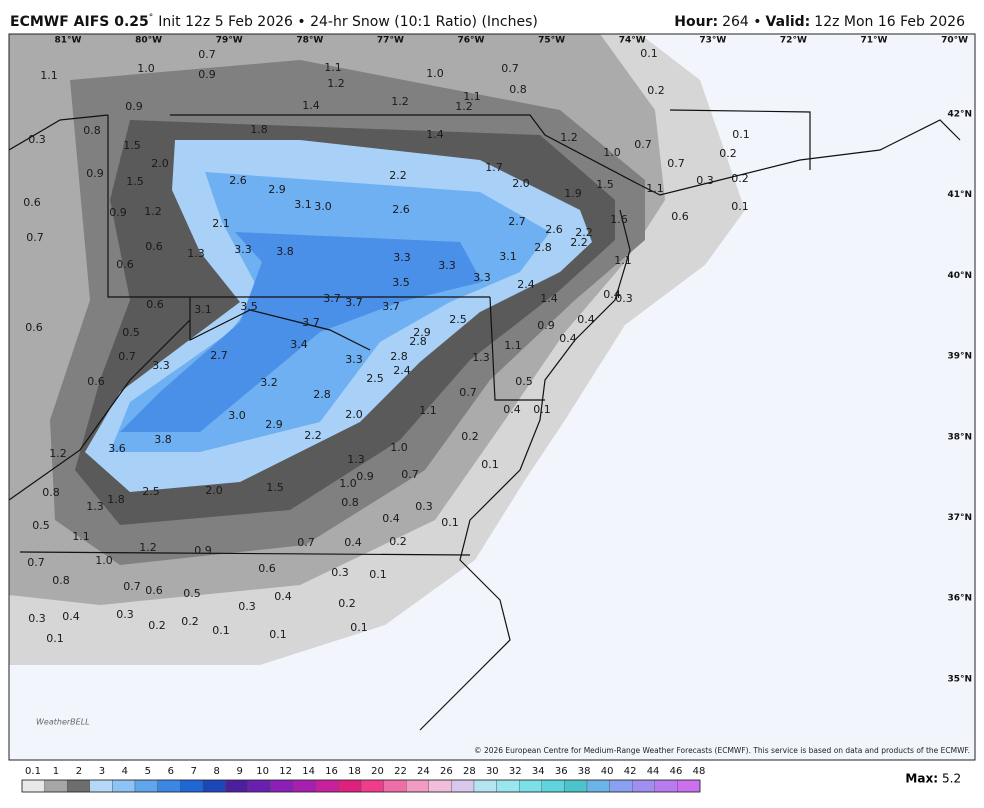  What do you see at coordinates (435, 134) in the screenshot?
I see `snow-amount-label: 1.4` at bounding box center [435, 134].